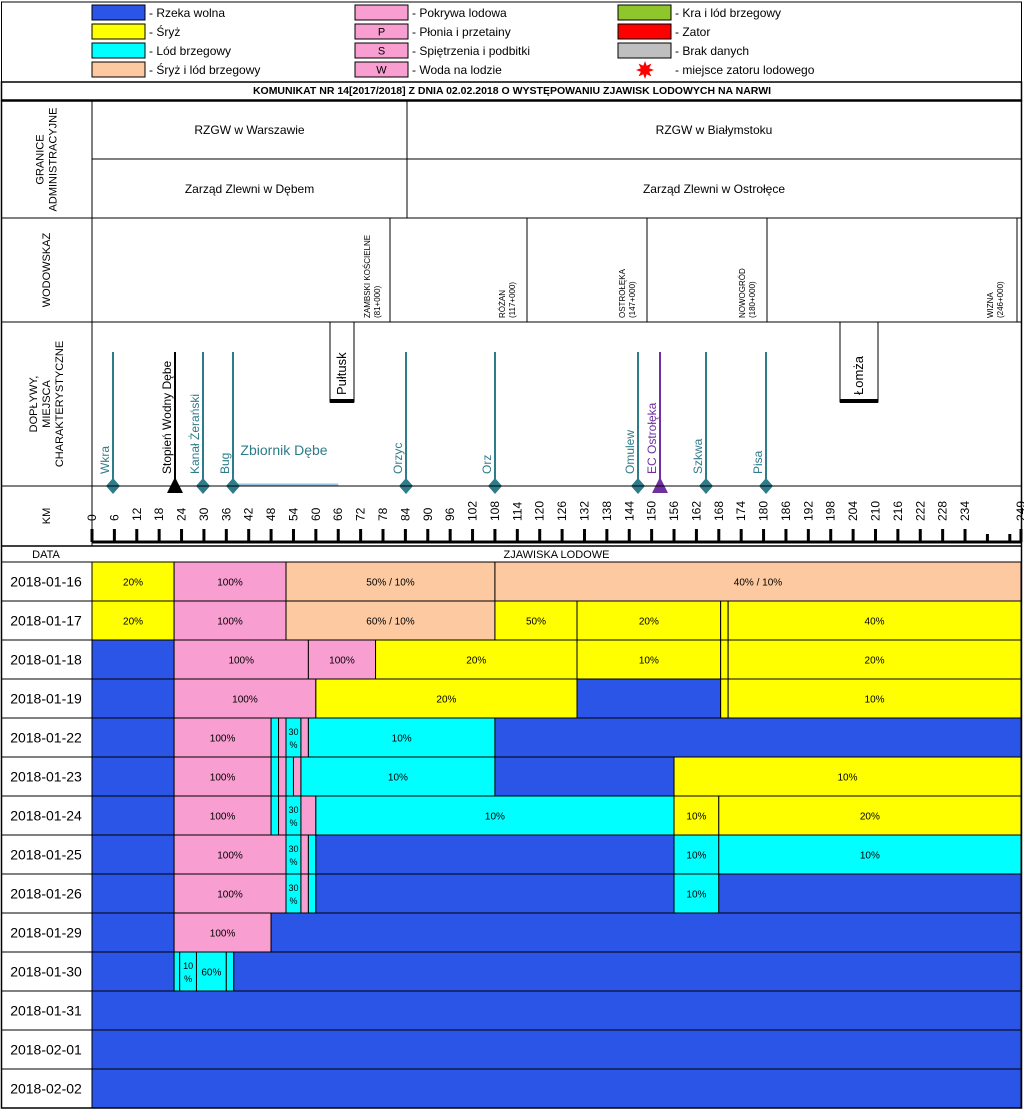  I want to click on row-date: 2018-01-24, so click(46, 816).